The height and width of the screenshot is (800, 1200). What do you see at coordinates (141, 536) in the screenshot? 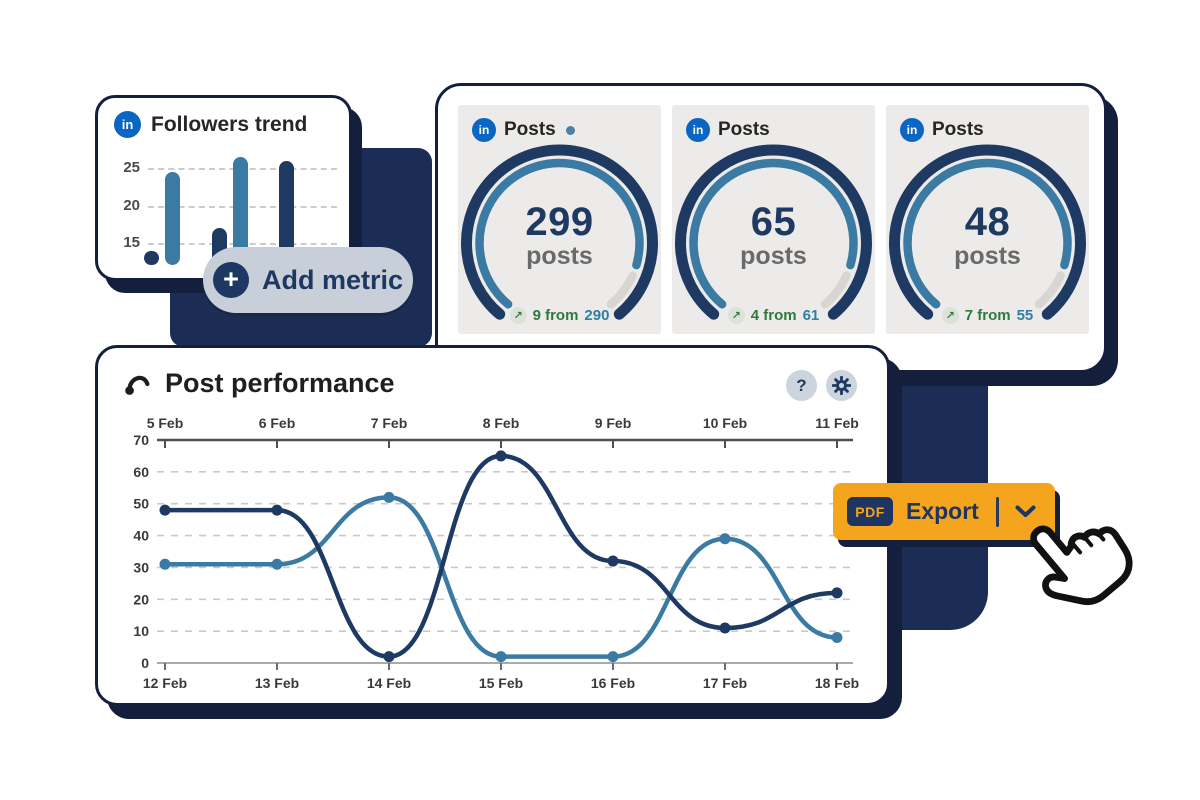
I see `y-axis-label: 40` at bounding box center [141, 536].